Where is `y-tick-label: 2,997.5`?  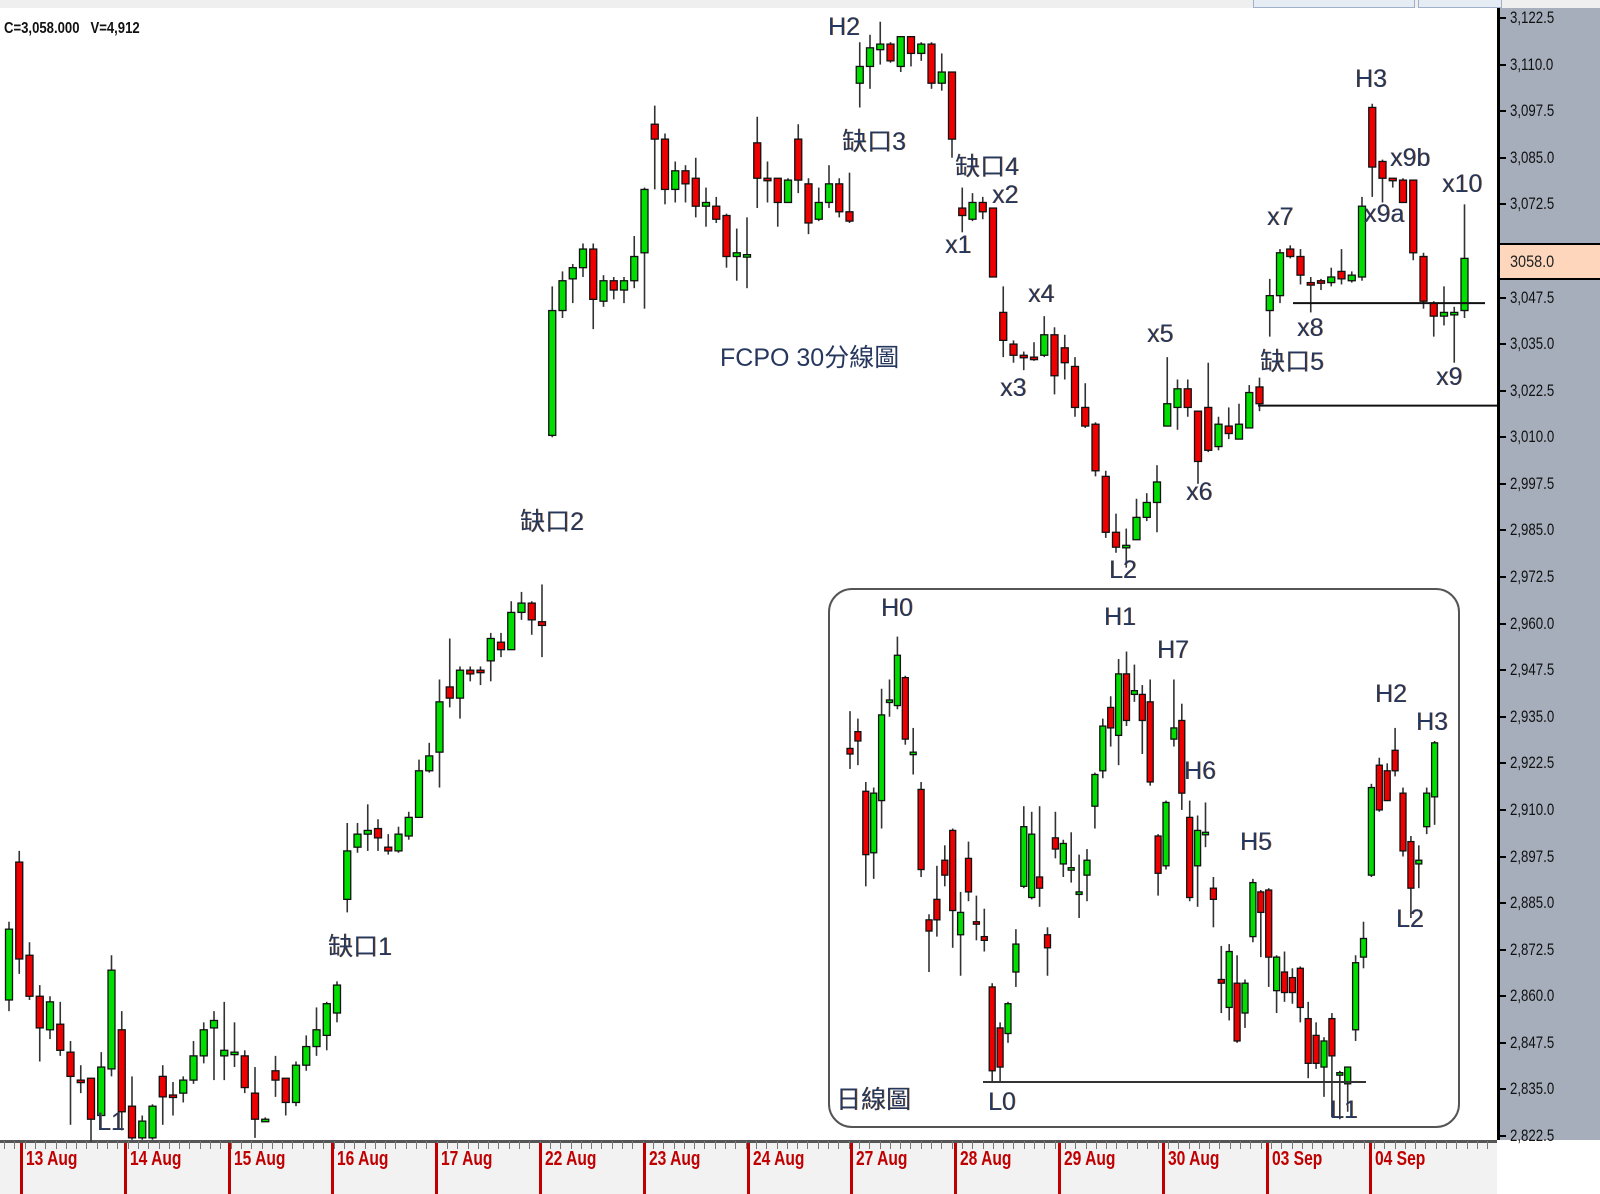
y-tick-label: 2,997.5 is located at coordinates (1532, 483).